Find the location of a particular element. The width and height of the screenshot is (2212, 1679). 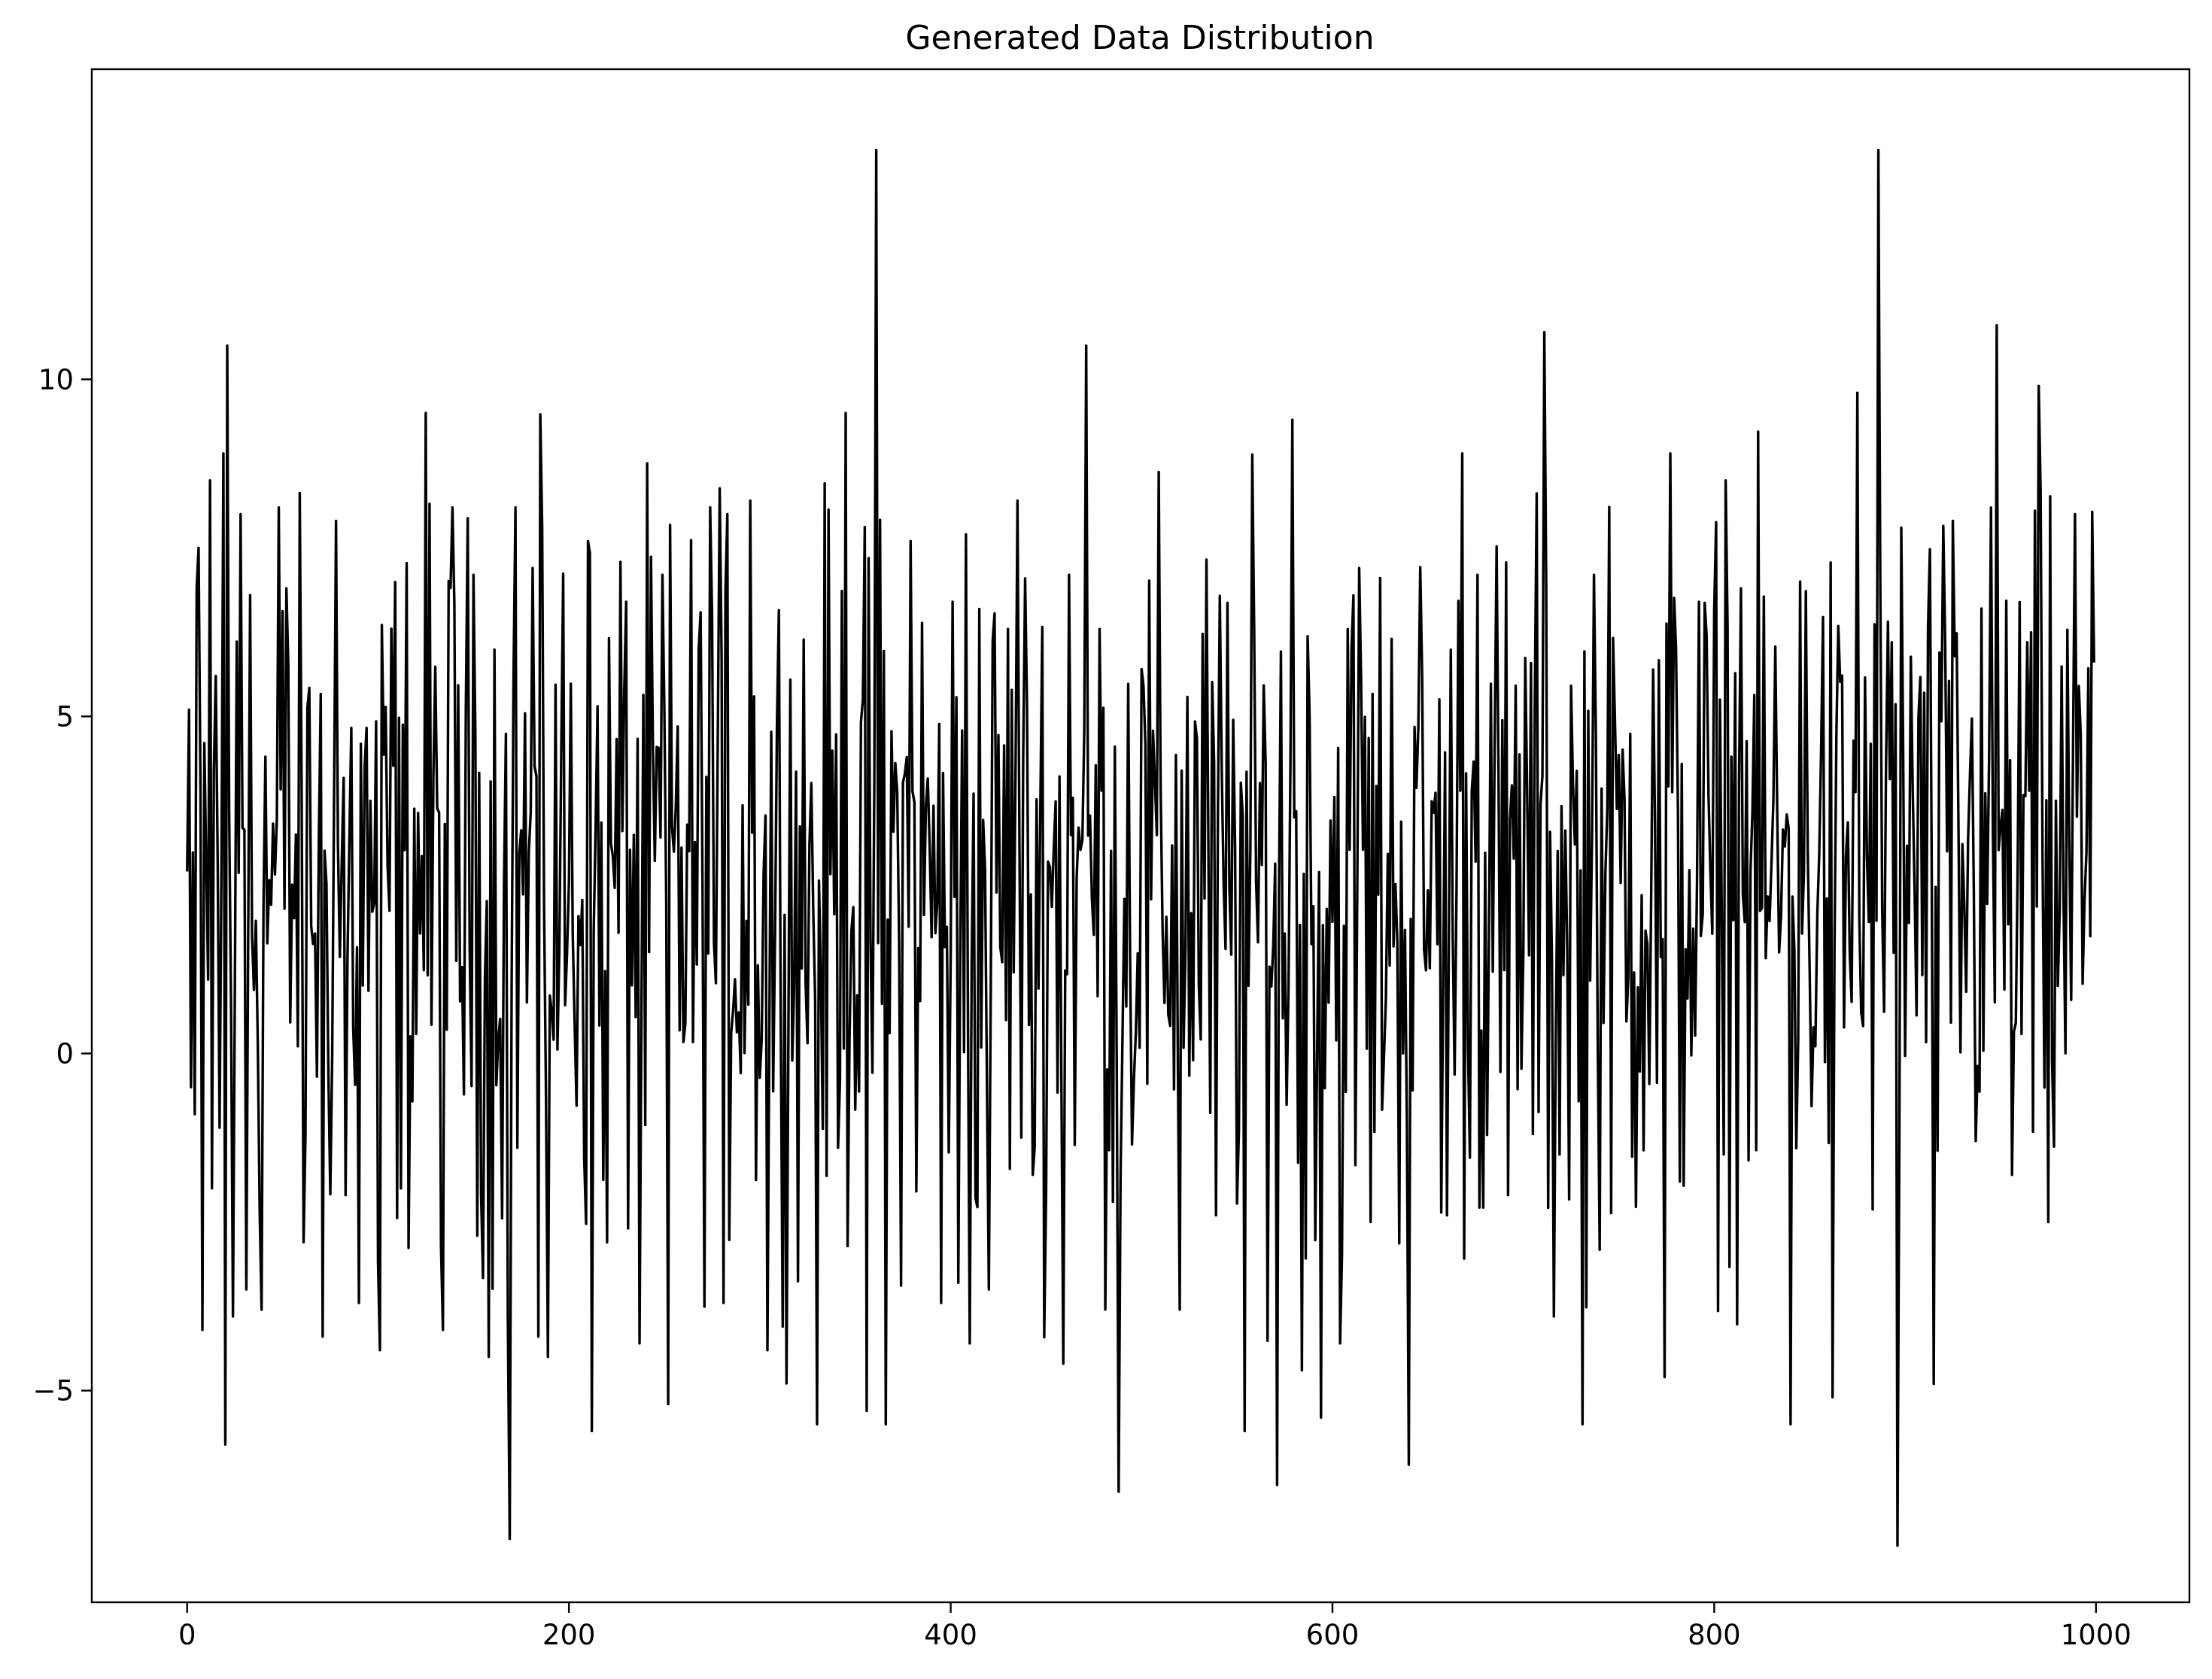

chart-title: Generated Data Distribution is located at coordinates (1139, 38).